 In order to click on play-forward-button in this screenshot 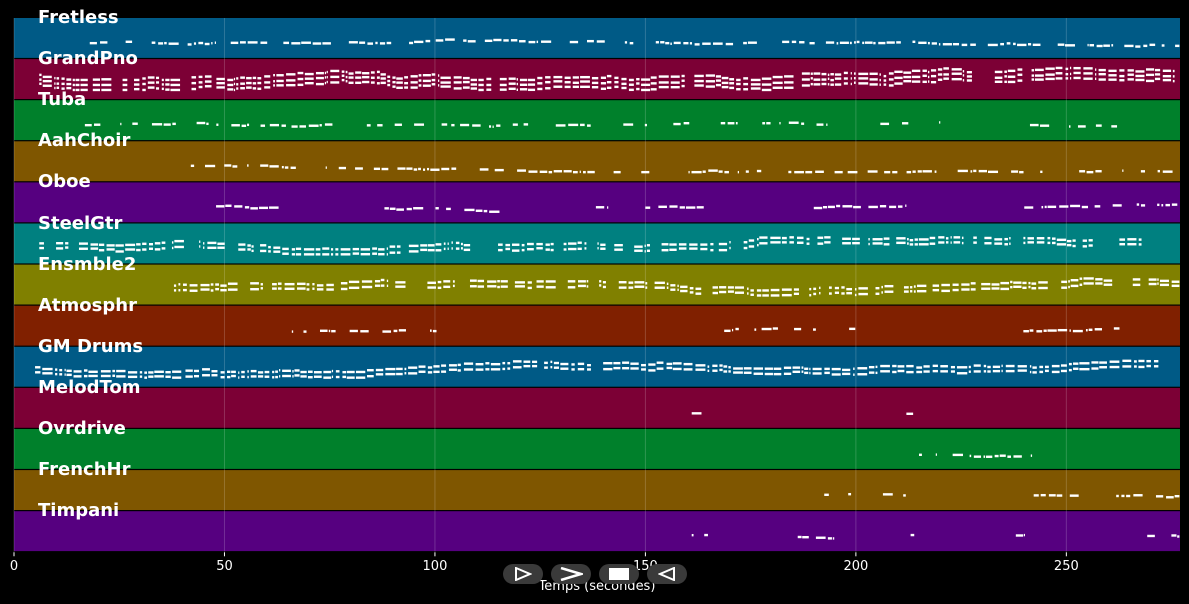, I will do `click(523, 574)`.